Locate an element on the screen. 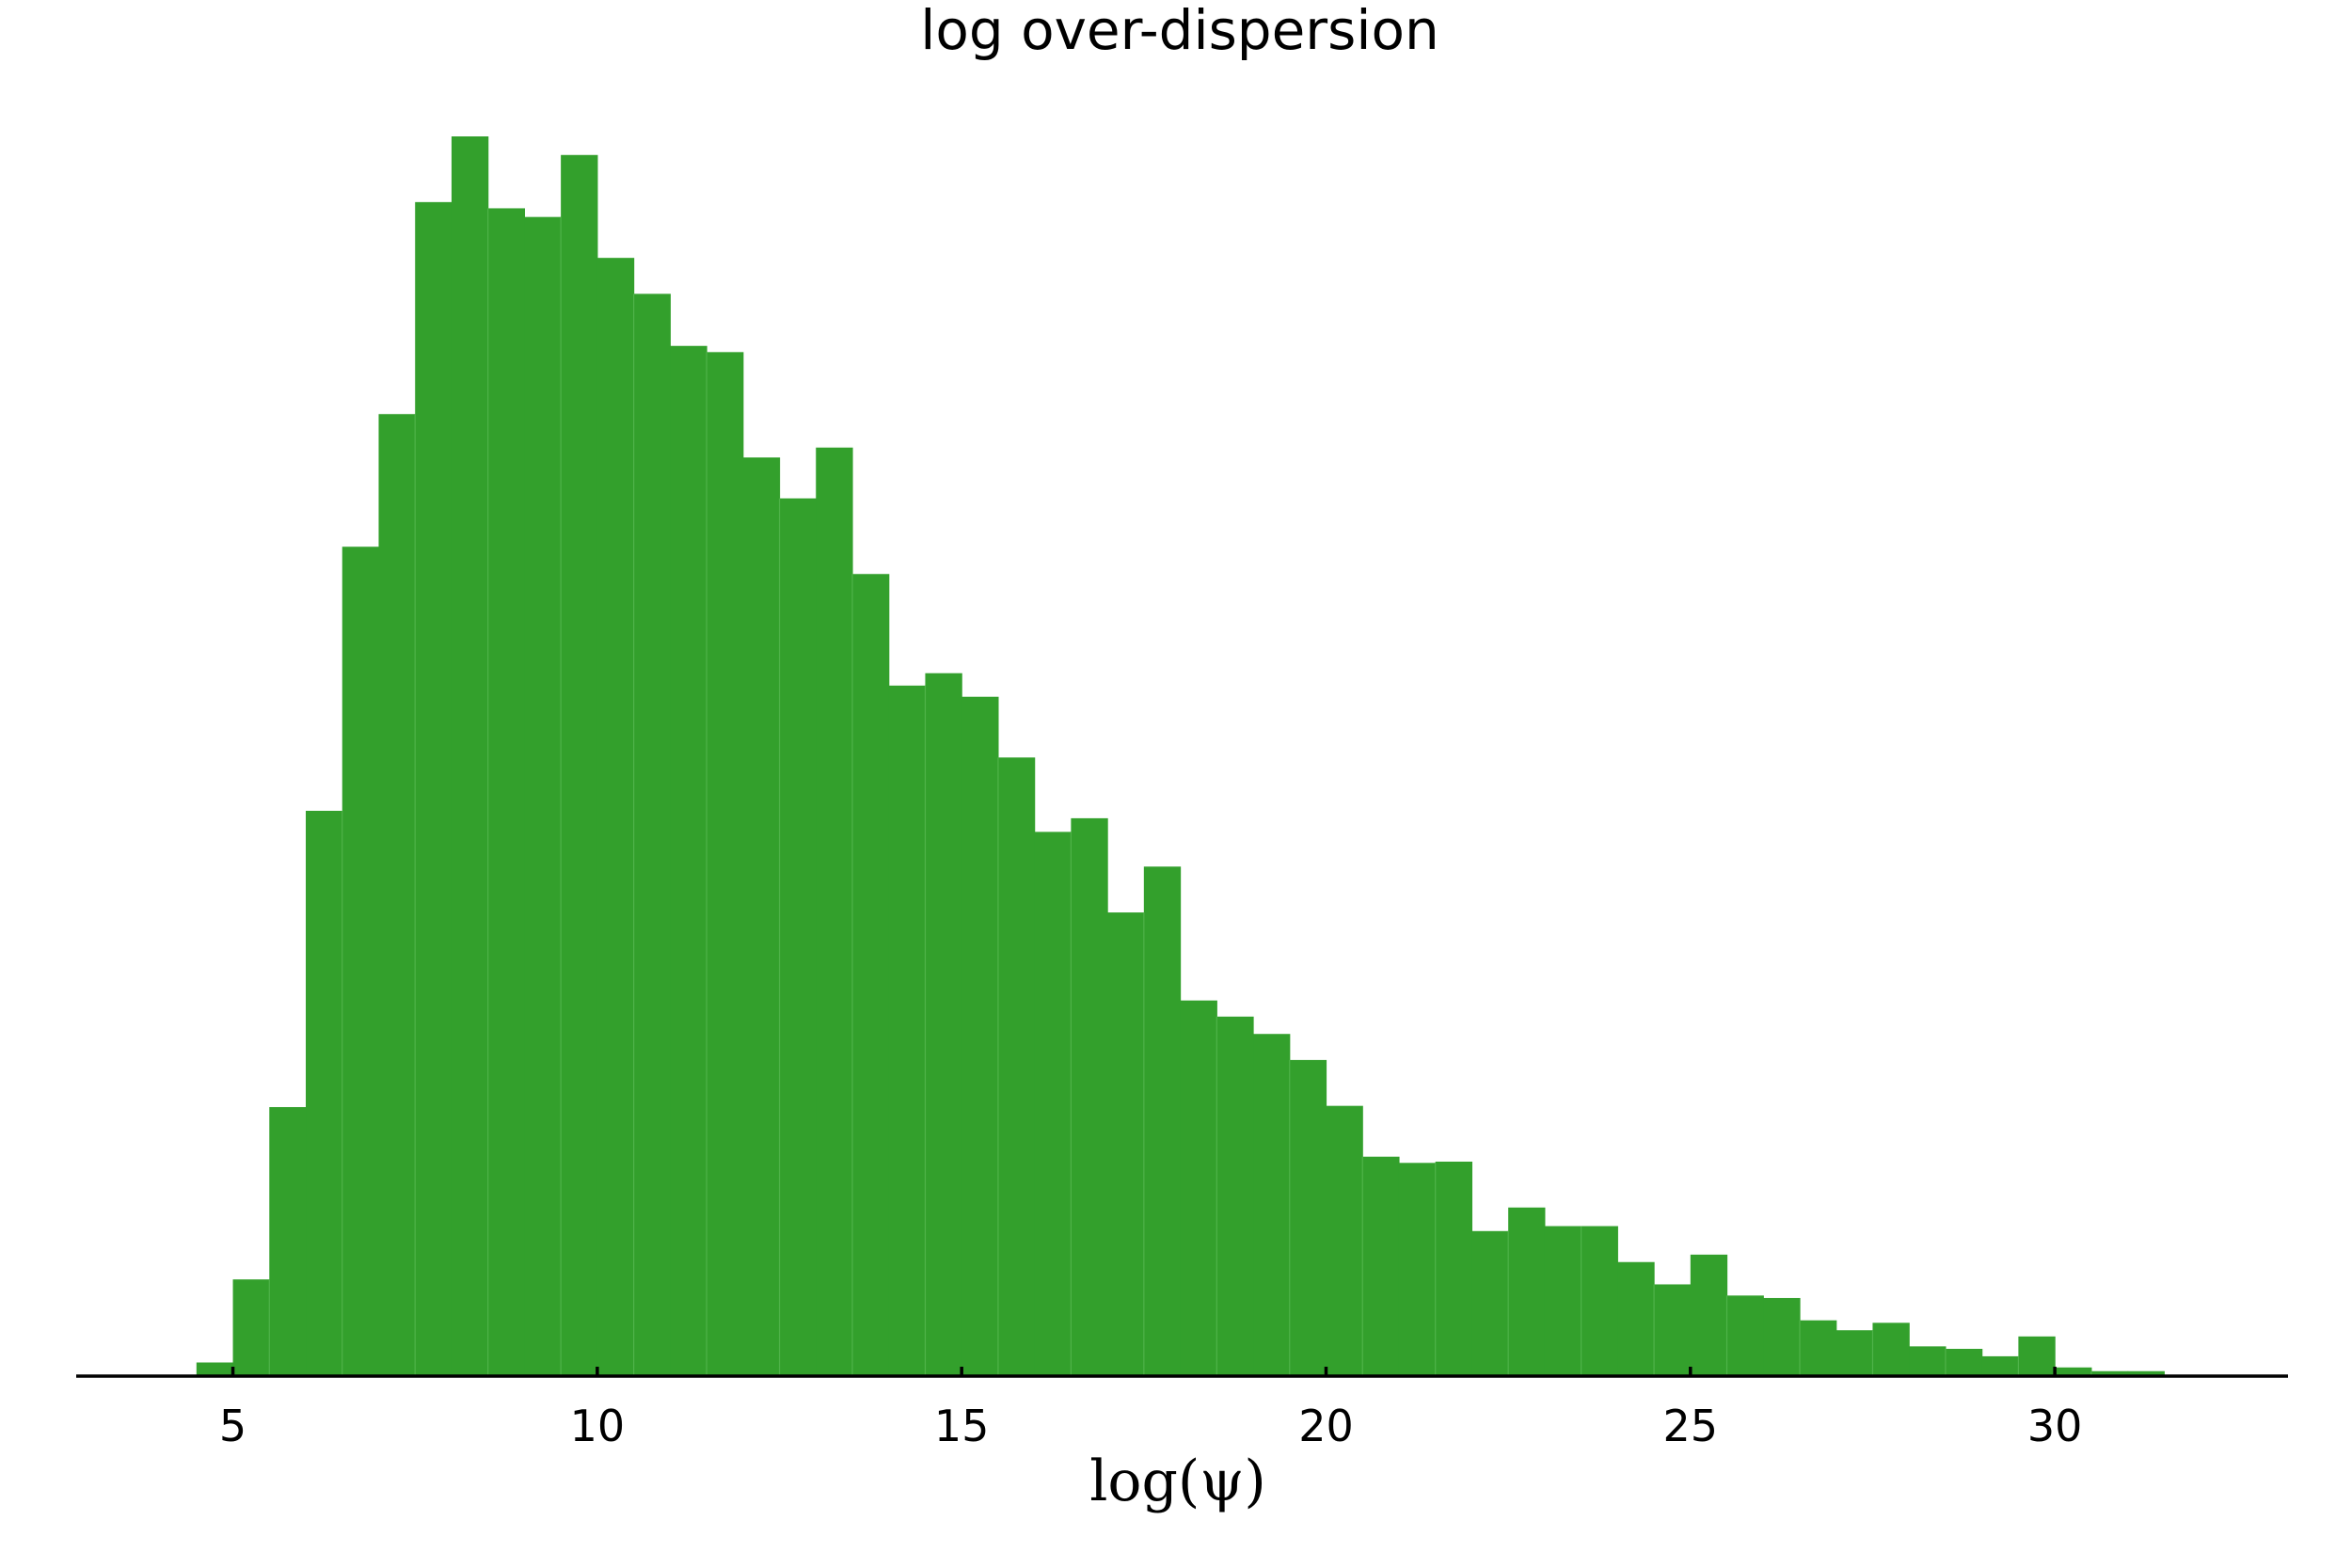  x-tick-label: 25 is located at coordinates (1691, 1426).